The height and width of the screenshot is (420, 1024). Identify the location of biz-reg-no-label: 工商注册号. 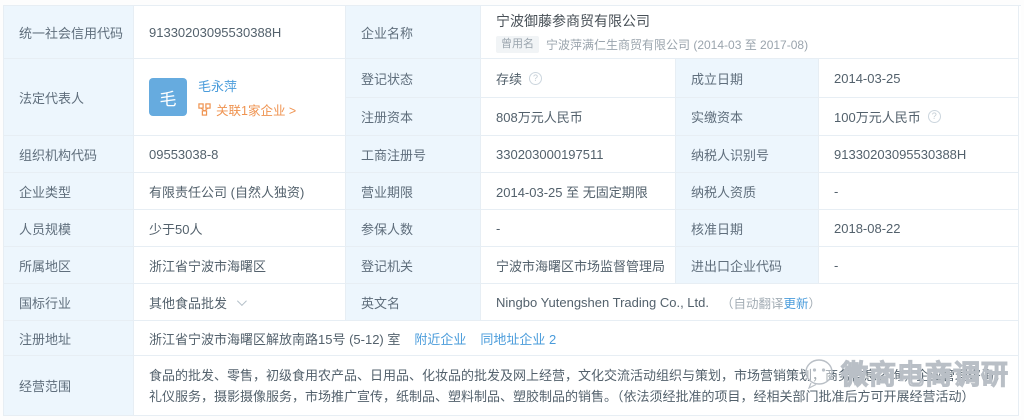
(413, 154).